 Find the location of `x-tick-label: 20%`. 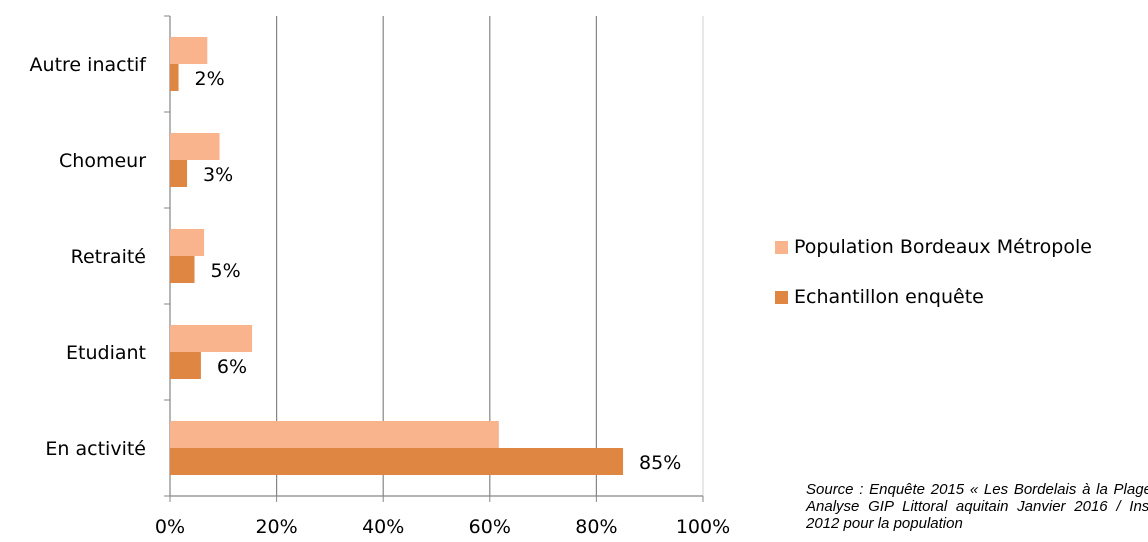

x-tick-label: 20% is located at coordinates (276, 527).